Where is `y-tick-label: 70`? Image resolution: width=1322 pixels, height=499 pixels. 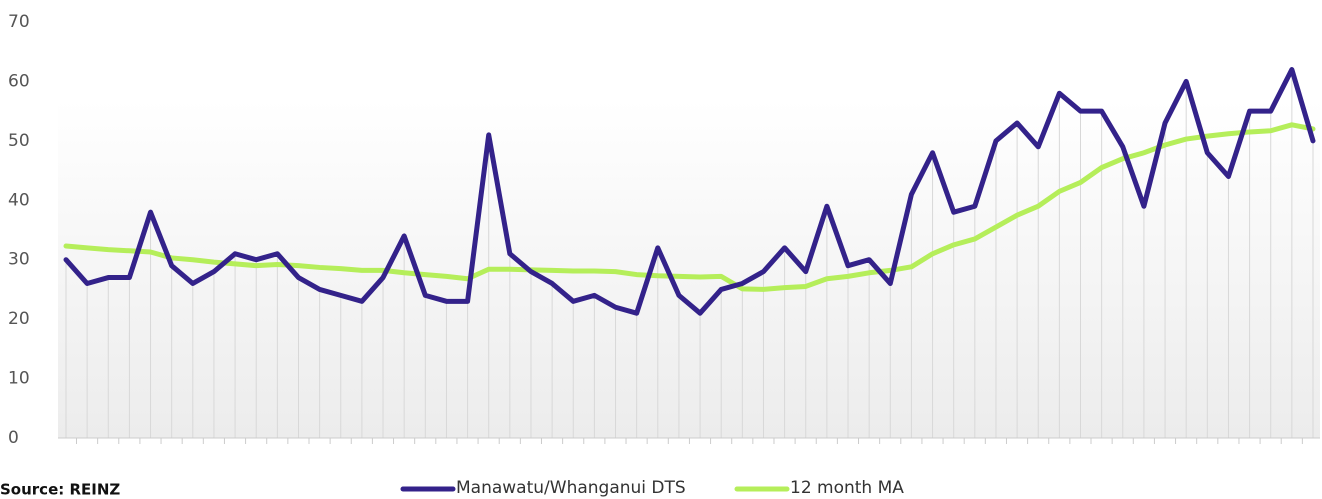 y-tick-label: 70 is located at coordinates (19, 22).